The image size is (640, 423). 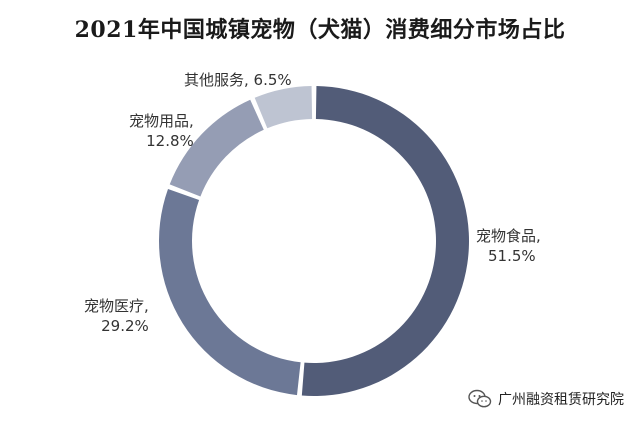 What do you see at coordinates (561, 400) in the screenshot?
I see `watermark-text: 广州融资租赁研究院` at bounding box center [561, 400].